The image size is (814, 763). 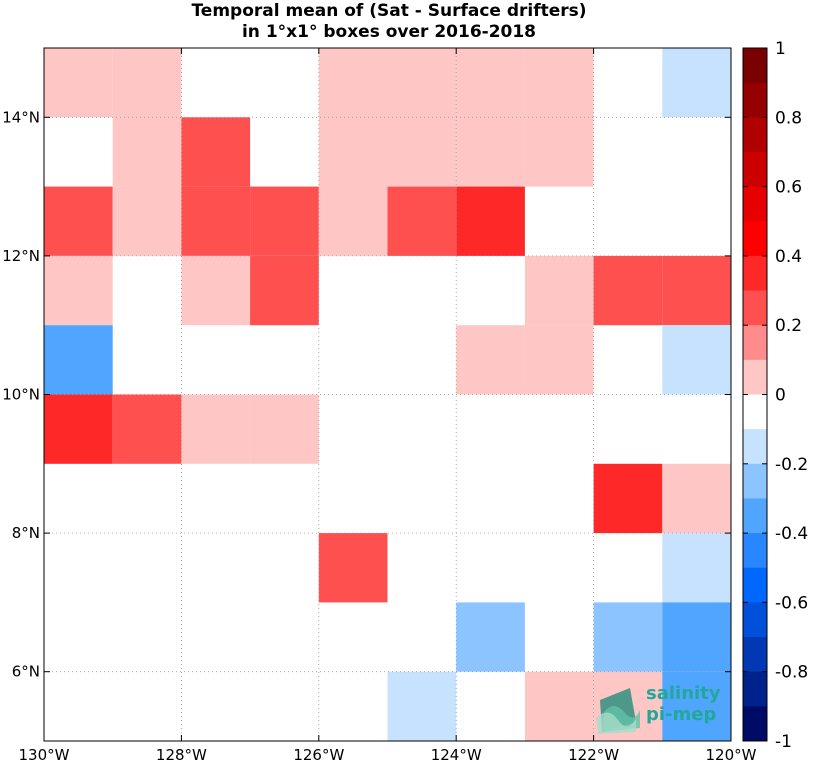 What do you see at coordinates (26, 672) in the screenshot?
I see `y-tick-label: 6°N` at bounding box center [26, 672].